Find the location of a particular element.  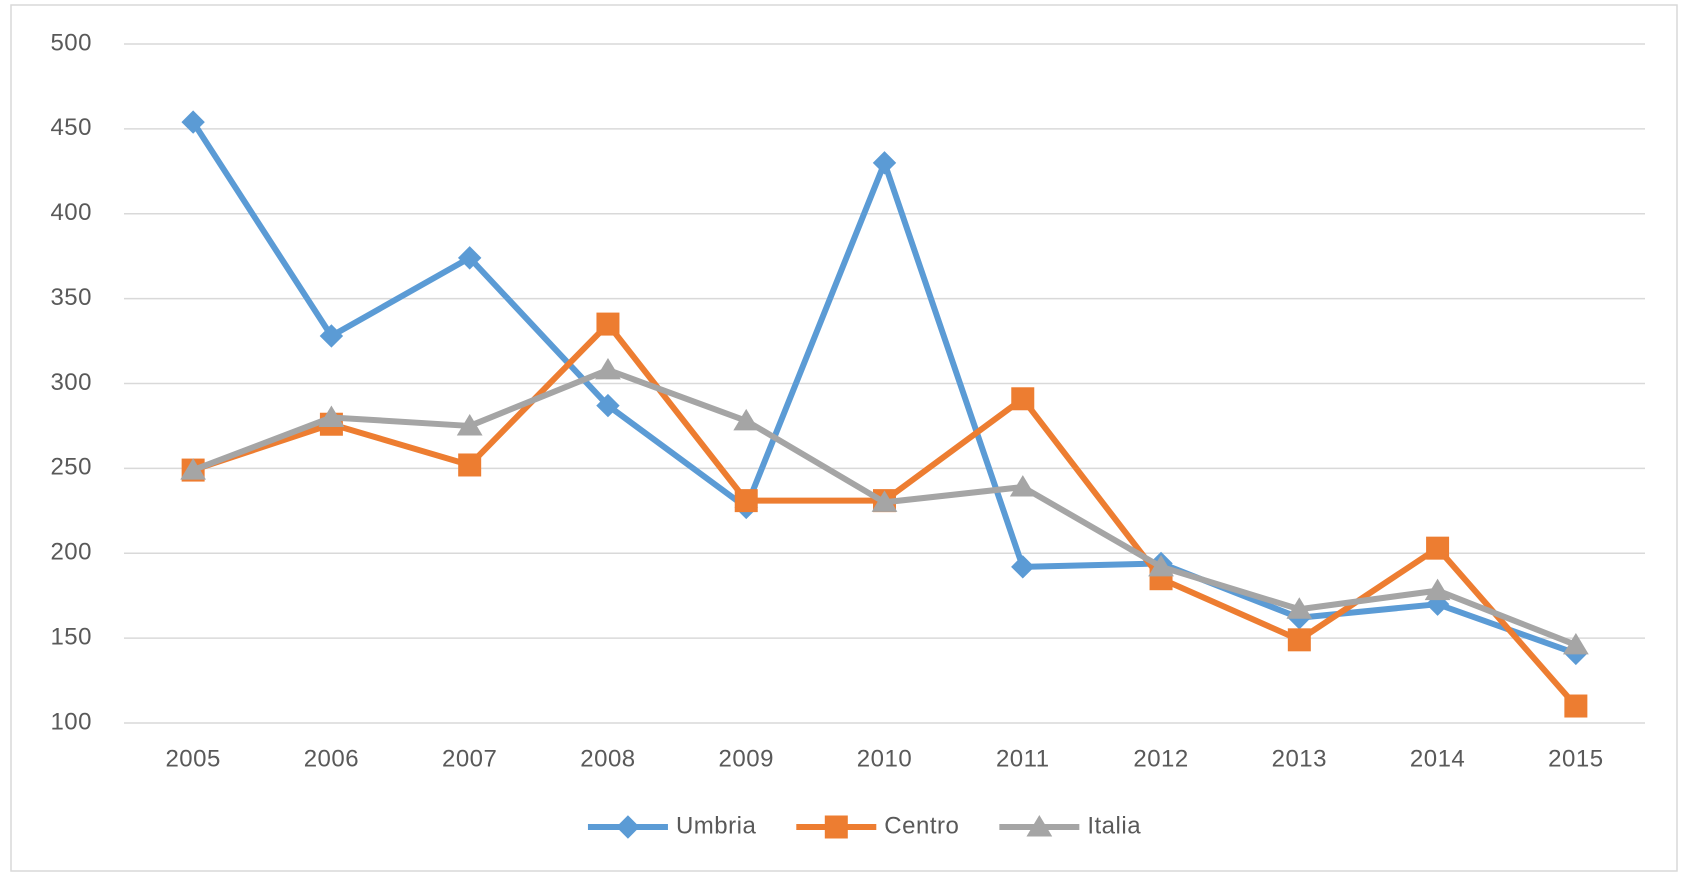

x-tick-label: 2015 is located at coordinates (1575, 758).